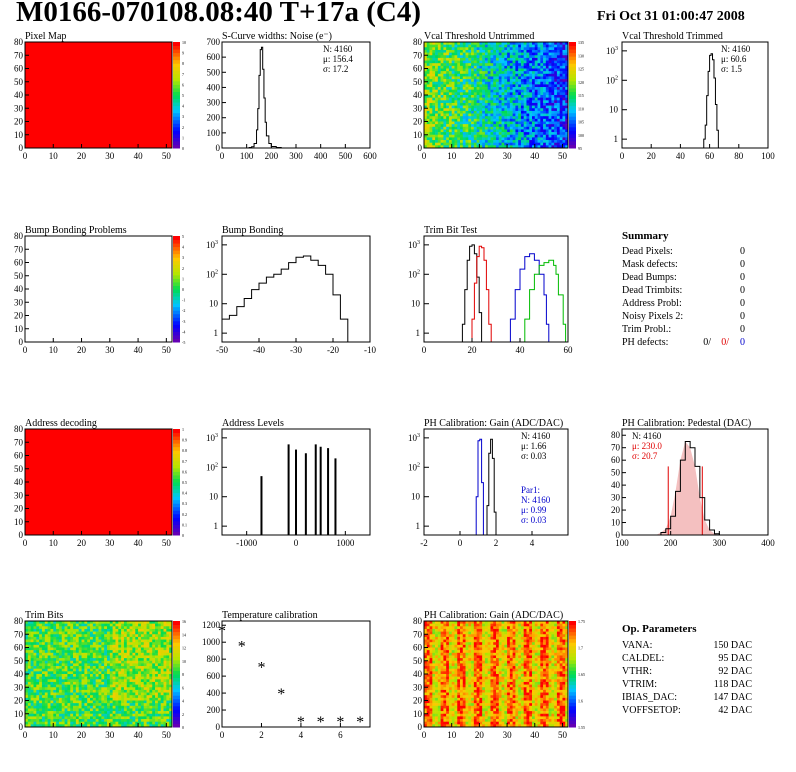 Image resolution: width=796 pixels, height=772 pixels. Describe the element at coordinates (44, 615) in the screenshot. I see `trim_bits-title: Trim Bits` at that location.